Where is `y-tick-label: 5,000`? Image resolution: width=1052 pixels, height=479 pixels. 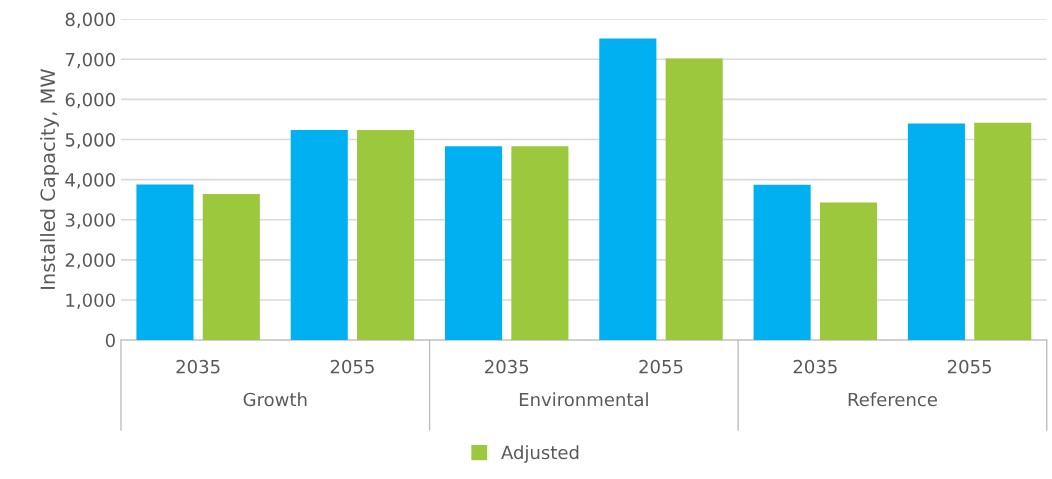 y-tick-label: 5,000 is located at coordinates (90, 140).